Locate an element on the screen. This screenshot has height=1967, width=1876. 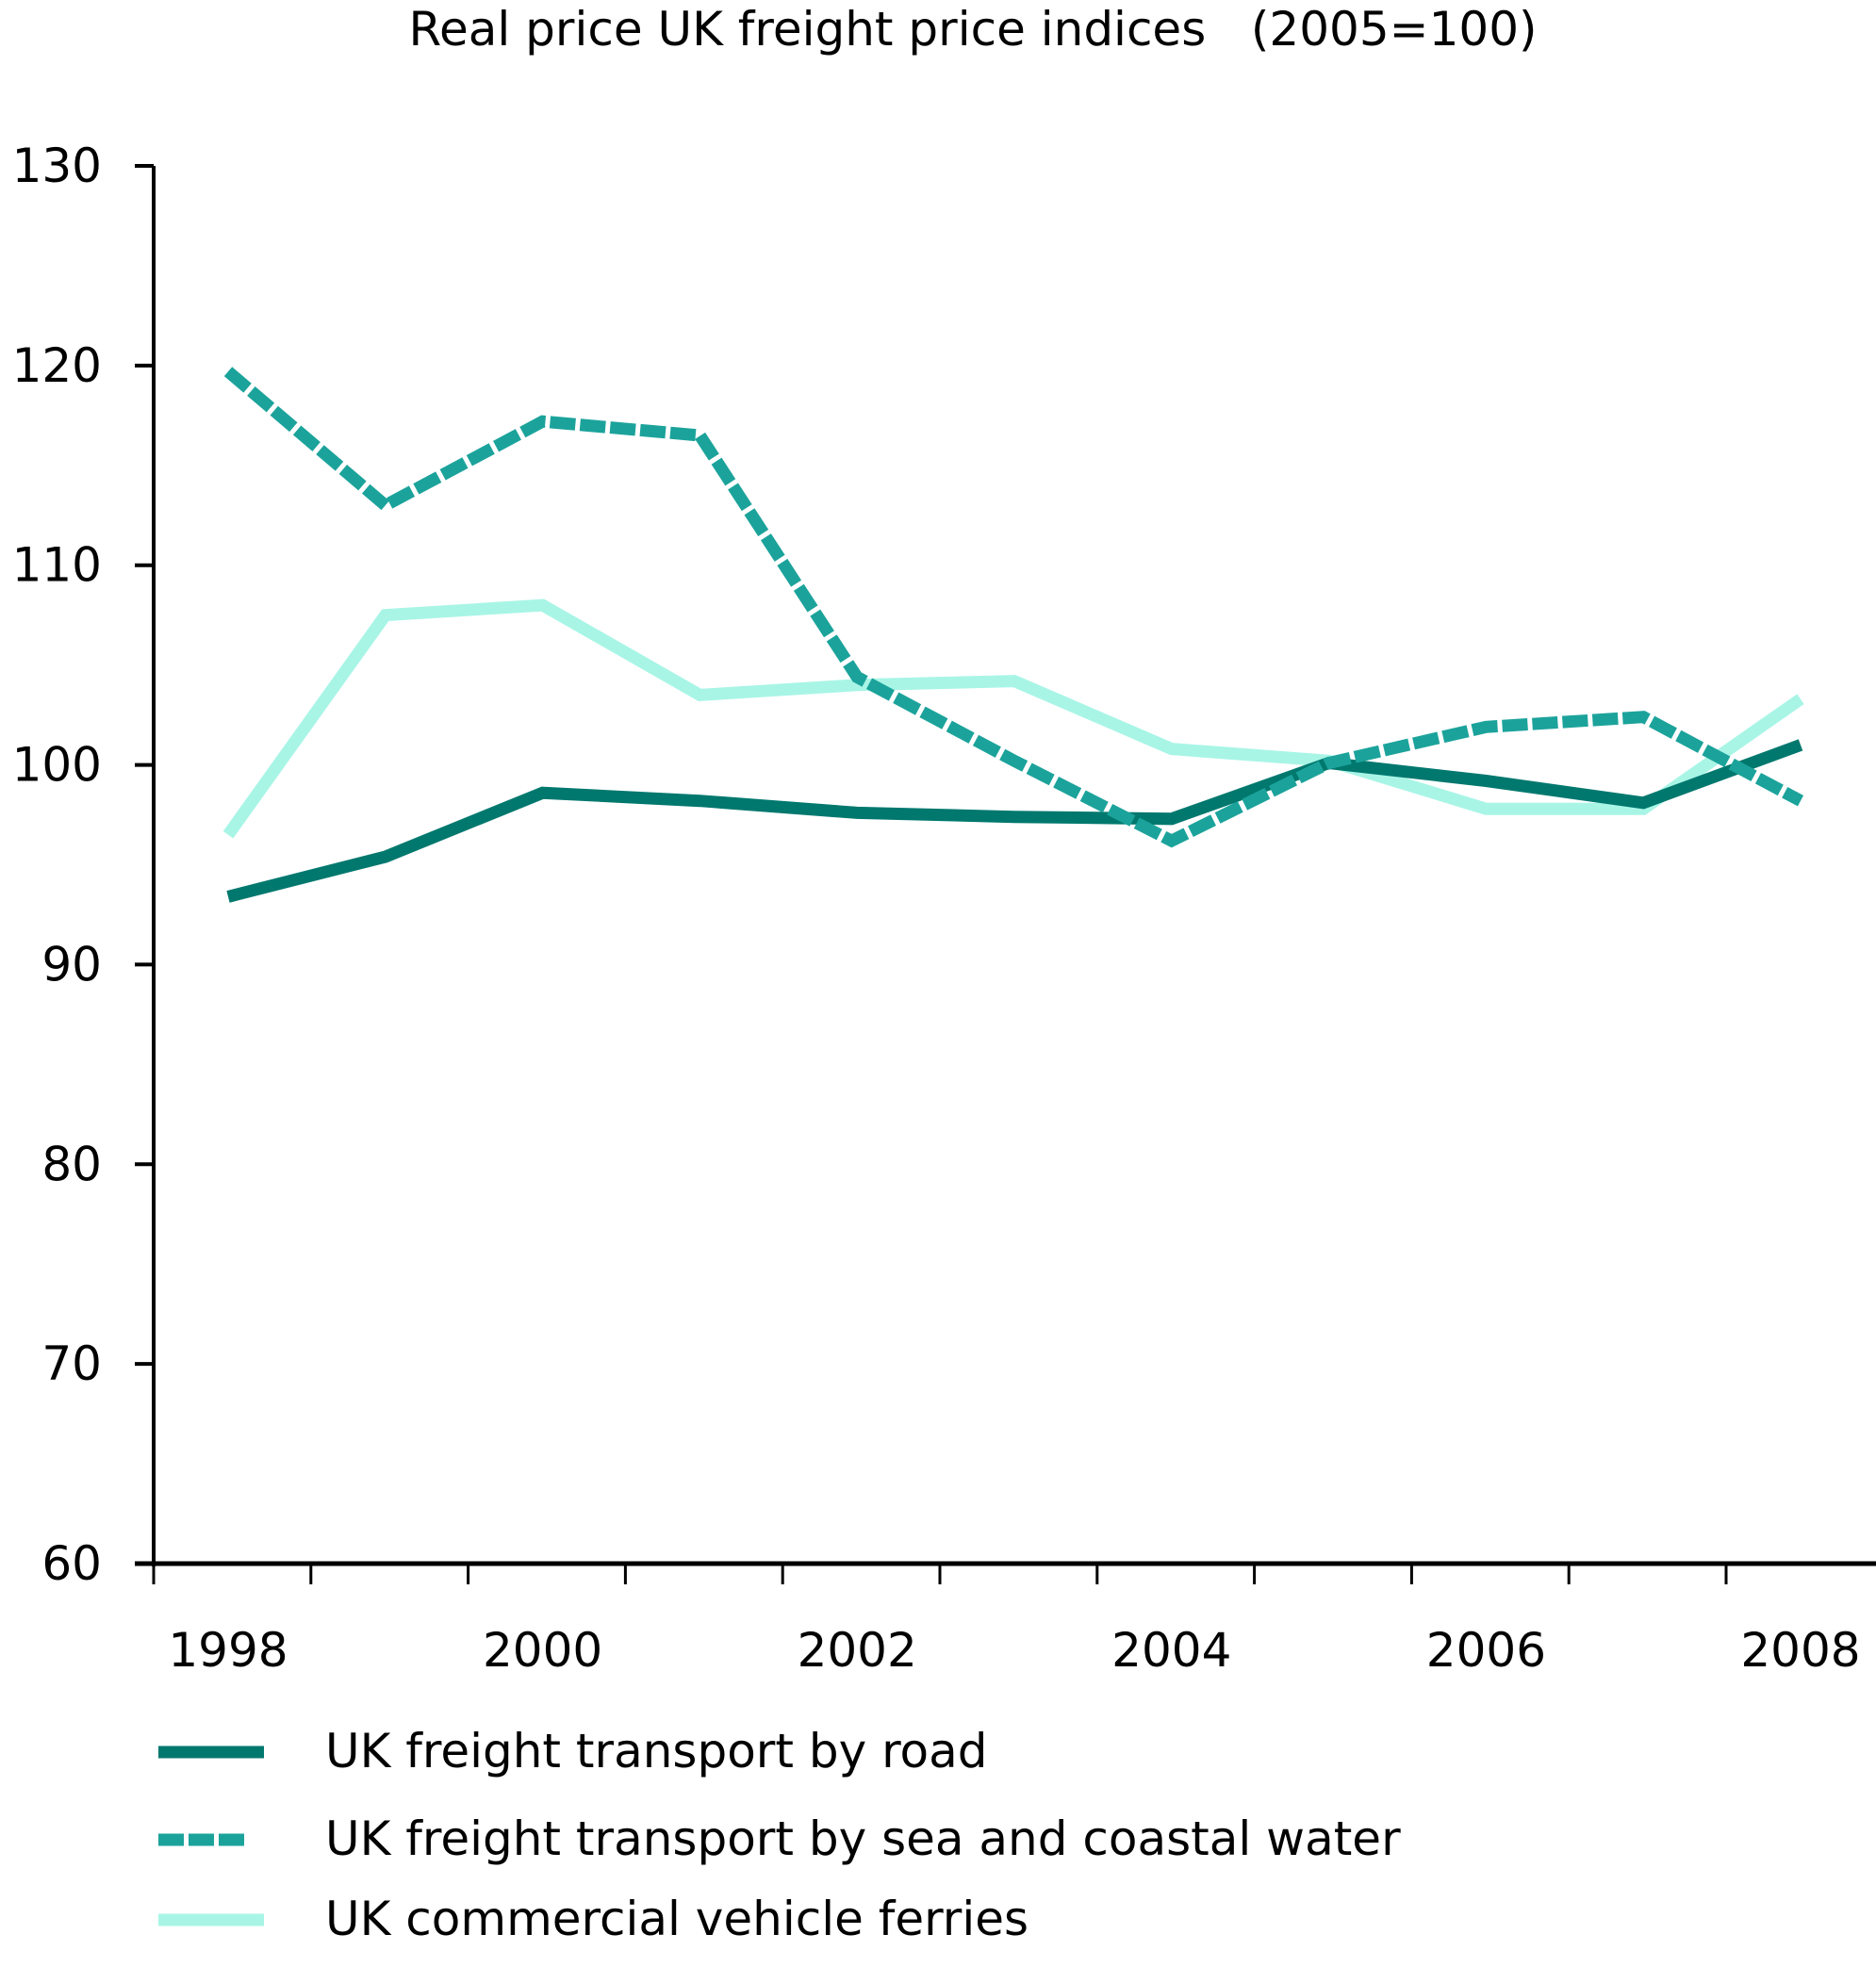
legend-label-1: UK freight transport by road is located at coordinates (656, 1751).